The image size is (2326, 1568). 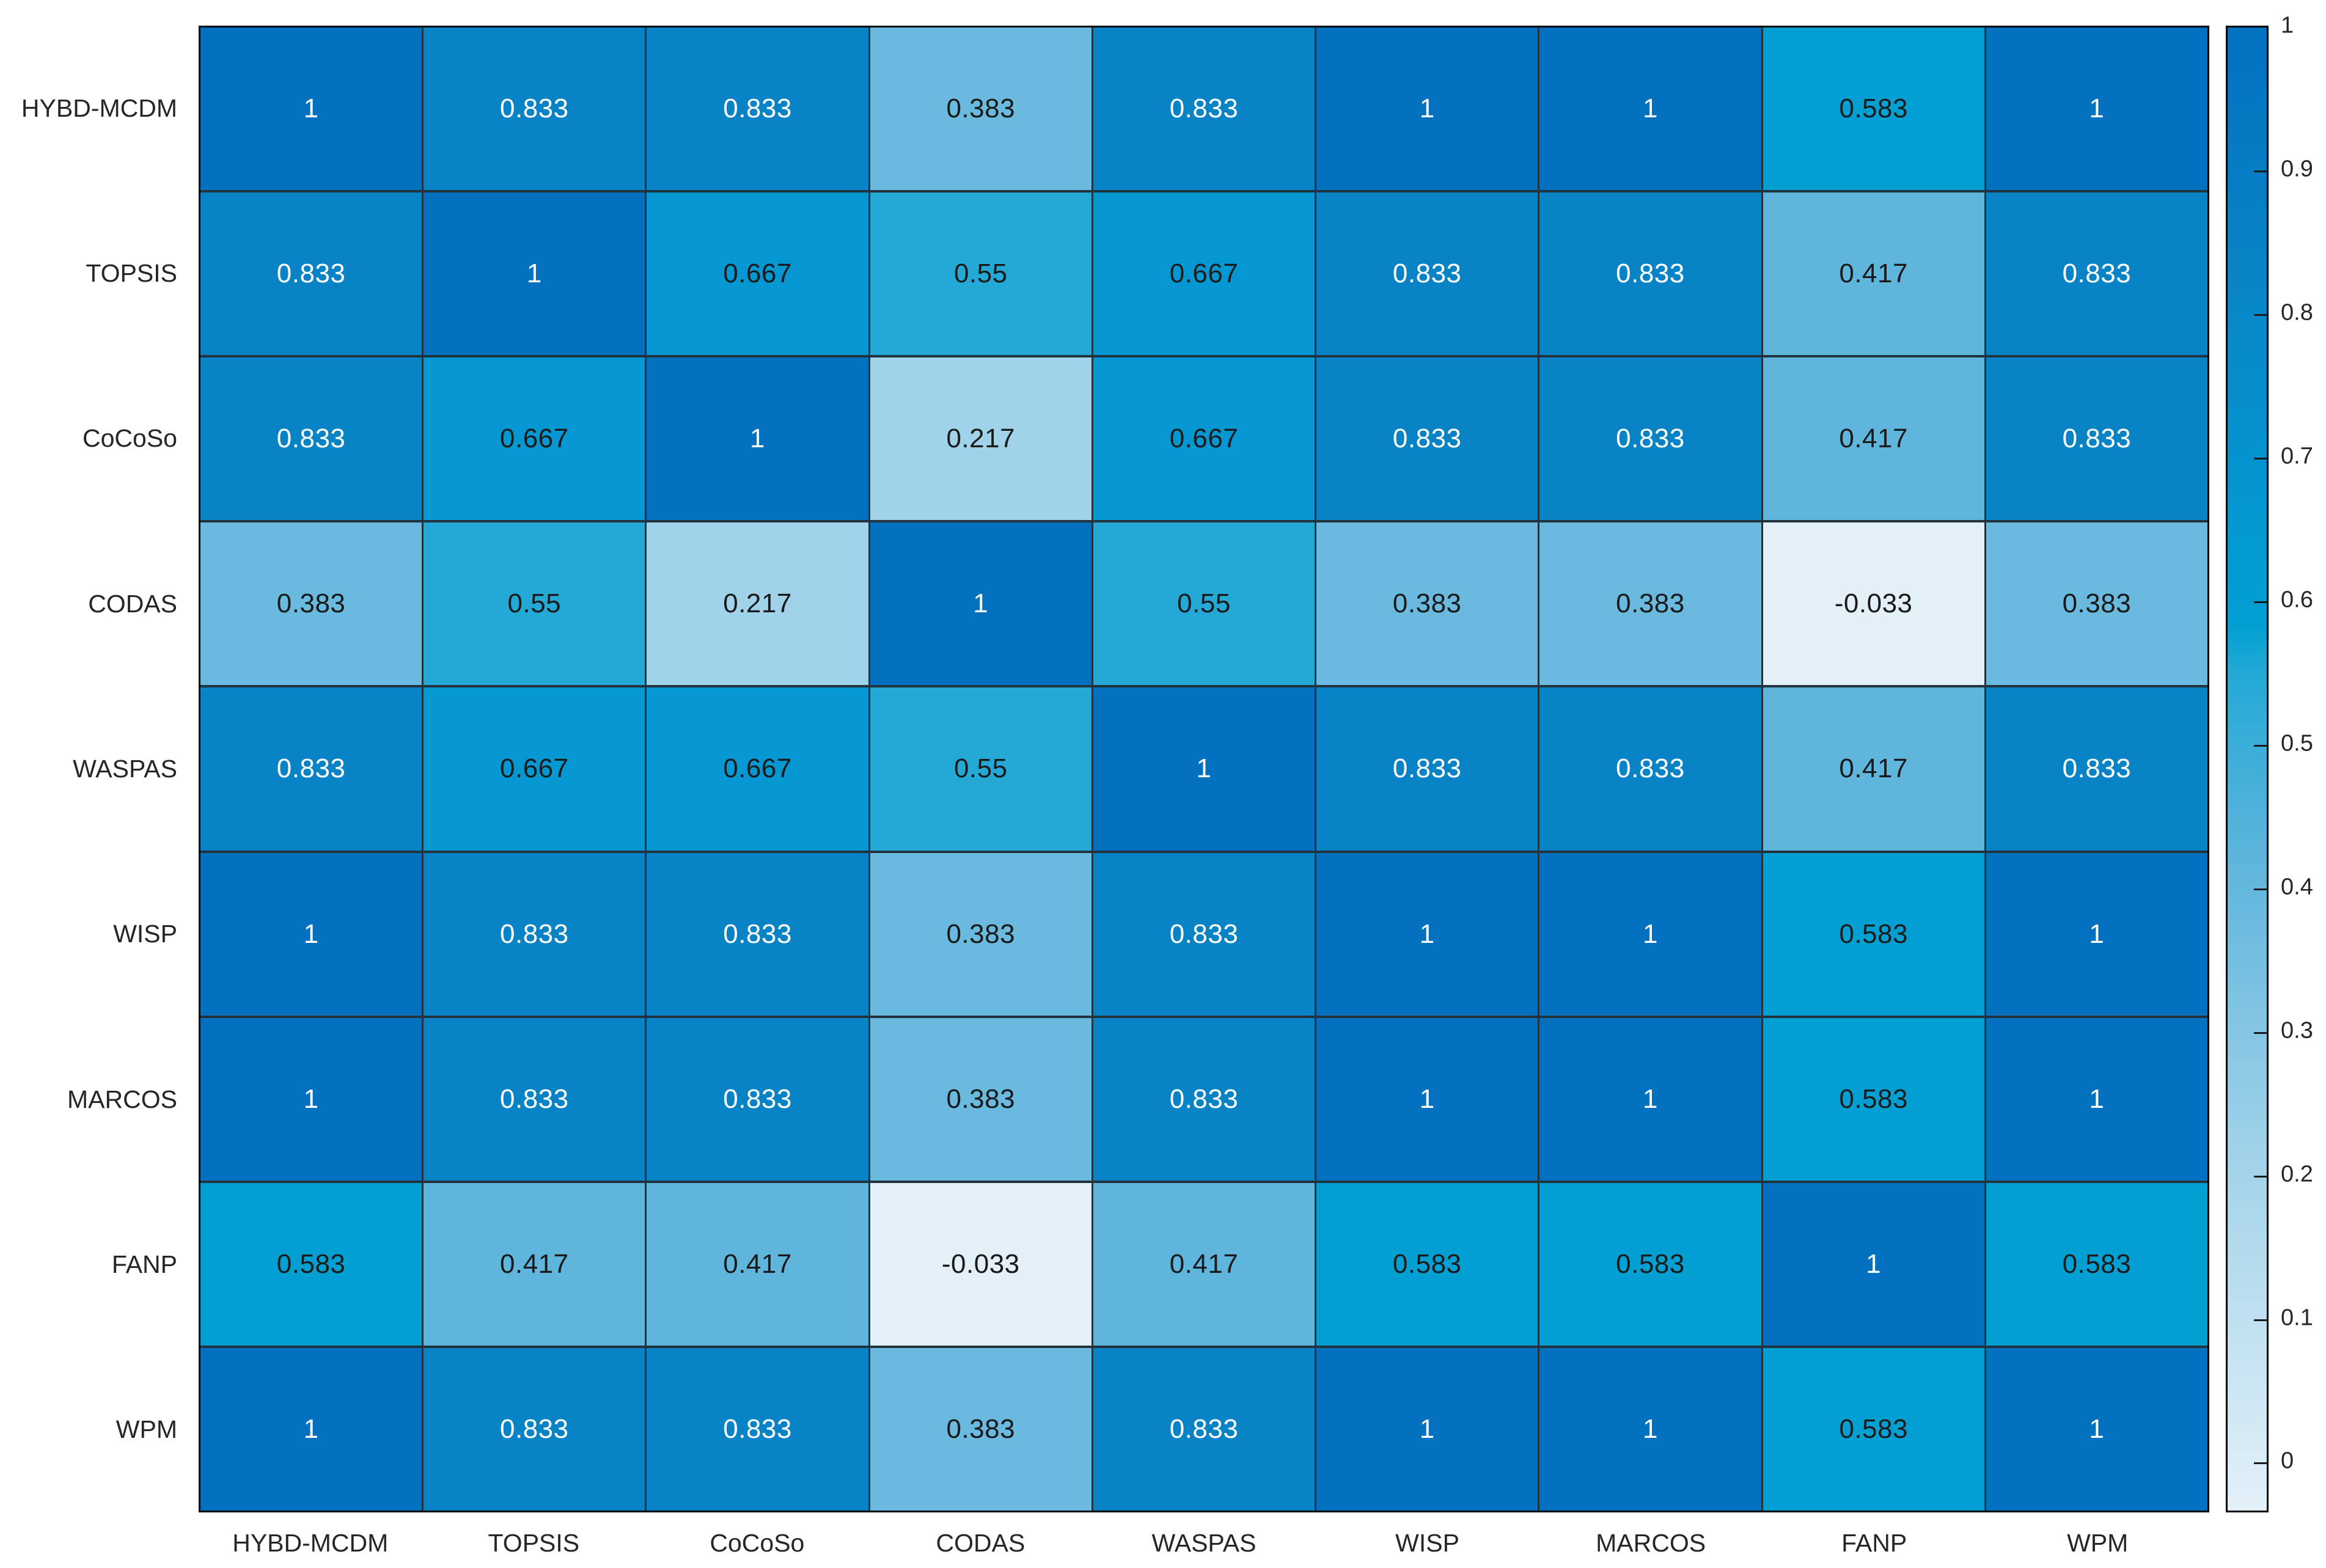 I want to click on x-axis-label: MARCOS, so click(x=1651, y=1542).